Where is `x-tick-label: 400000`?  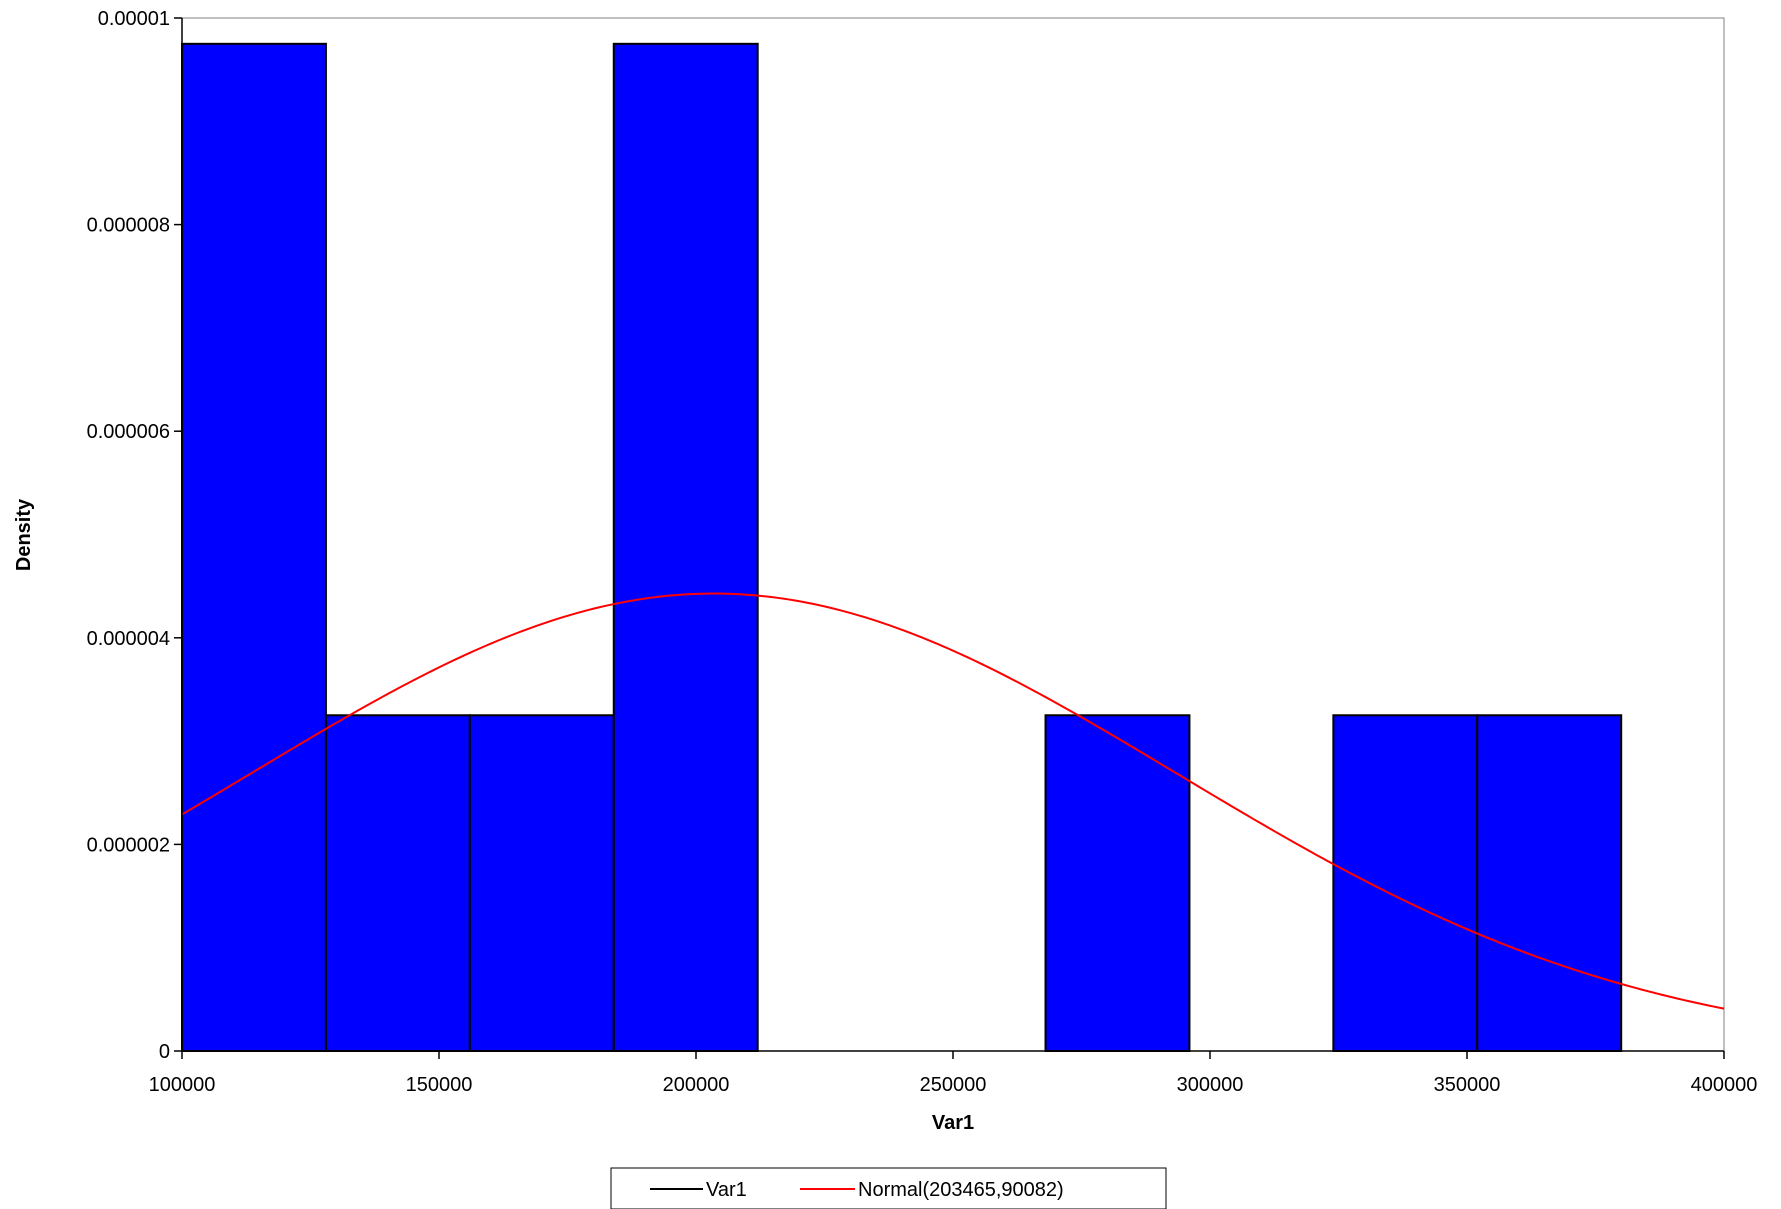
x-tick-label: 400000 is located at coordinates (1724, 1085).